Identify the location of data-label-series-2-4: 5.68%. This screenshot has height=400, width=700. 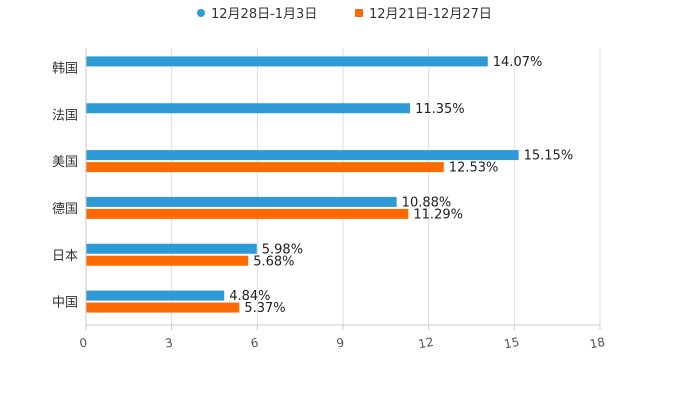
(273, 261).